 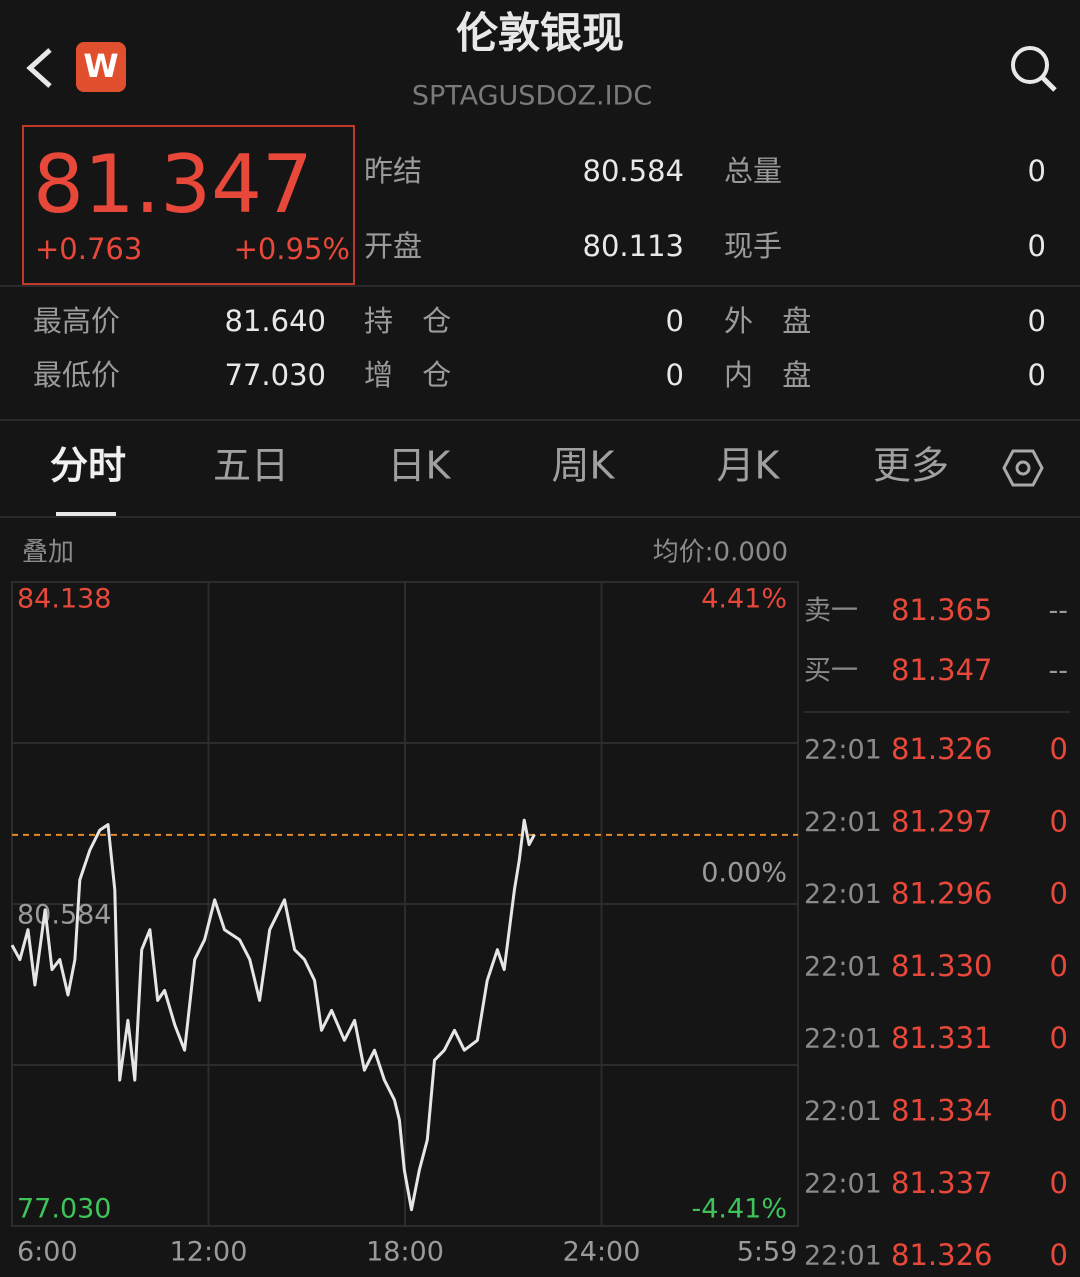 I want to click on settings-icon, so click(x=1023, y=468).